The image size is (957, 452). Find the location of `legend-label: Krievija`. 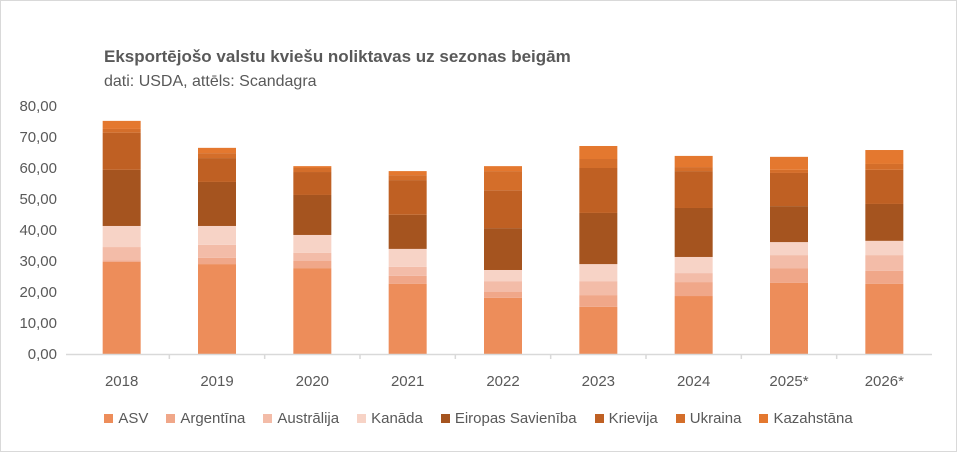

legend-label: Krievija is located at coordinates (633, 418).